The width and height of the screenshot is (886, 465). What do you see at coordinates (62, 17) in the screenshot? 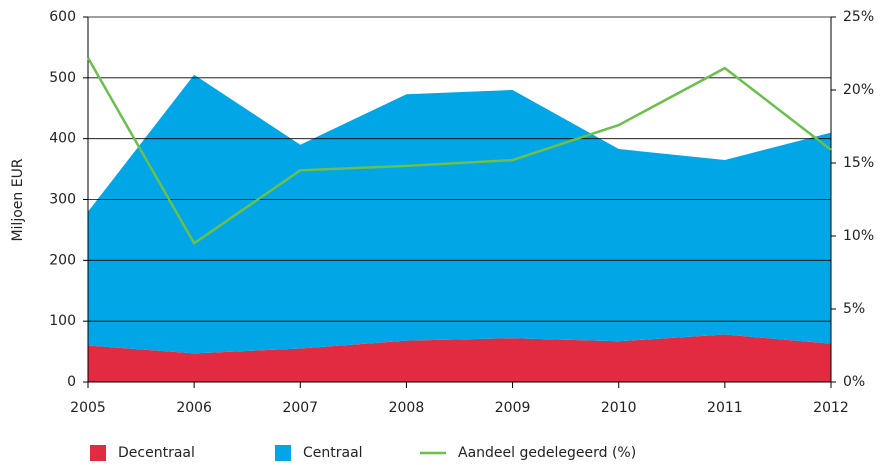
I see `y-tick-label: 600` at bounding box center [62, 17].